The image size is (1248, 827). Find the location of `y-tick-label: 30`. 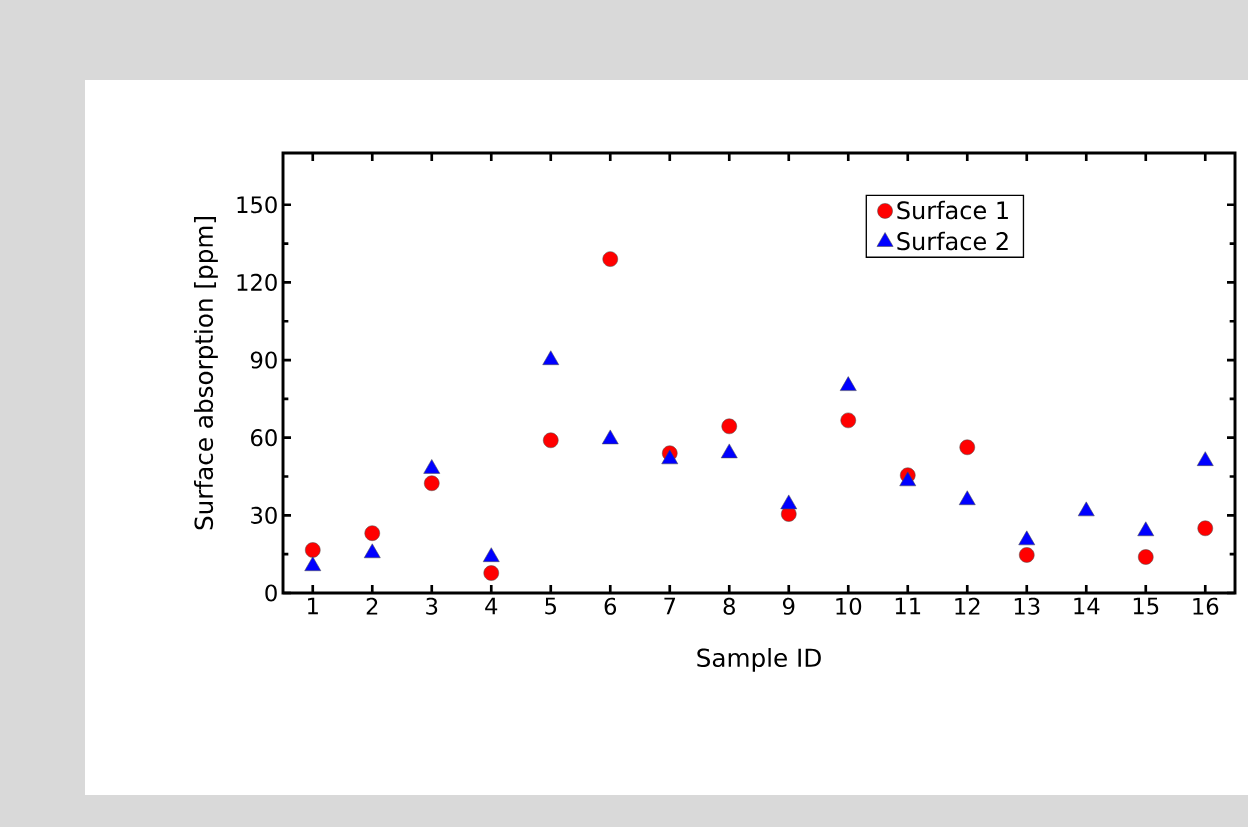

y-tick-label: 30 is located at coordinates (264, 515).